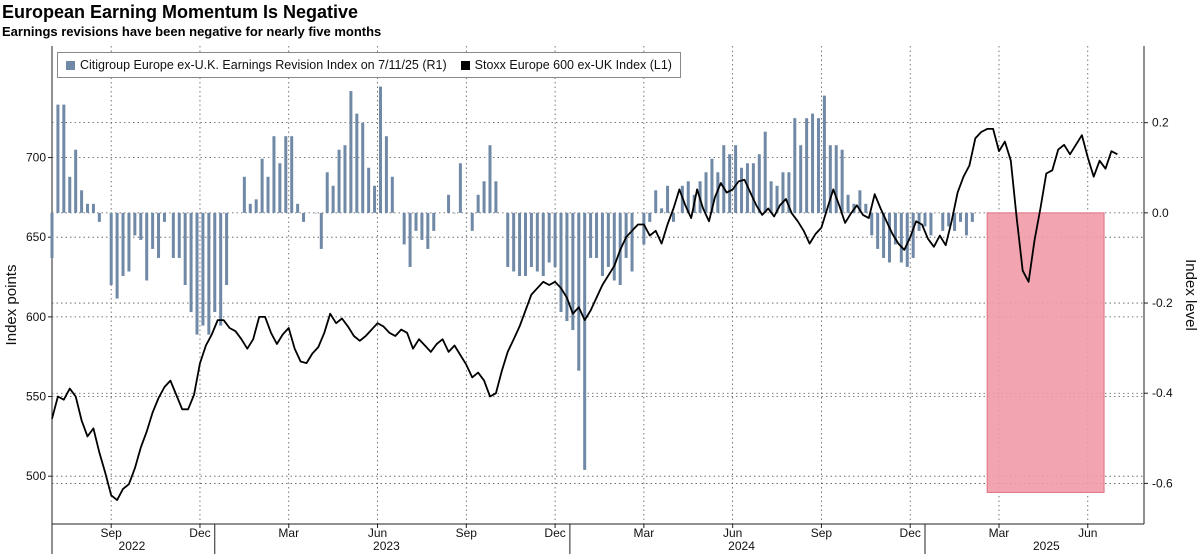  What do you see at coordinates (1160, 123) in the screenshot?
I see `right-axis-tick-label: 0.2` at bounding box center [1160, 123].